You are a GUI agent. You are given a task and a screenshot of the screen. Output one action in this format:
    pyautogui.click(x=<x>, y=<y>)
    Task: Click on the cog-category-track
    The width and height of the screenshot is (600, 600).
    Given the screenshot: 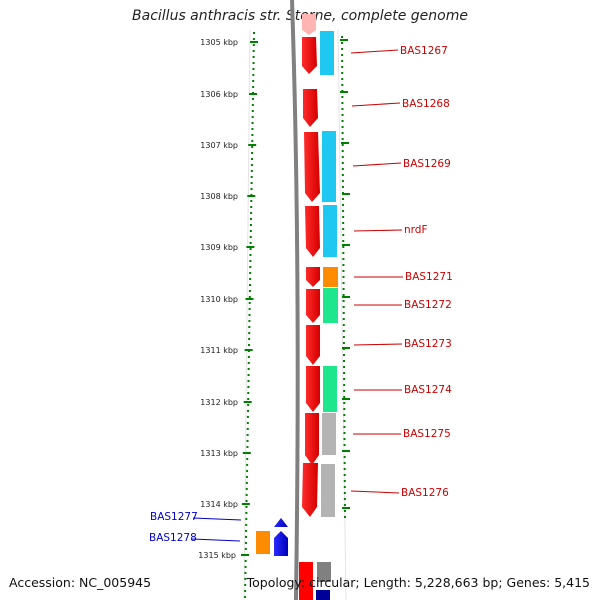 What is the action you would take?
    pyautogui.click(x=327, y=315)
    